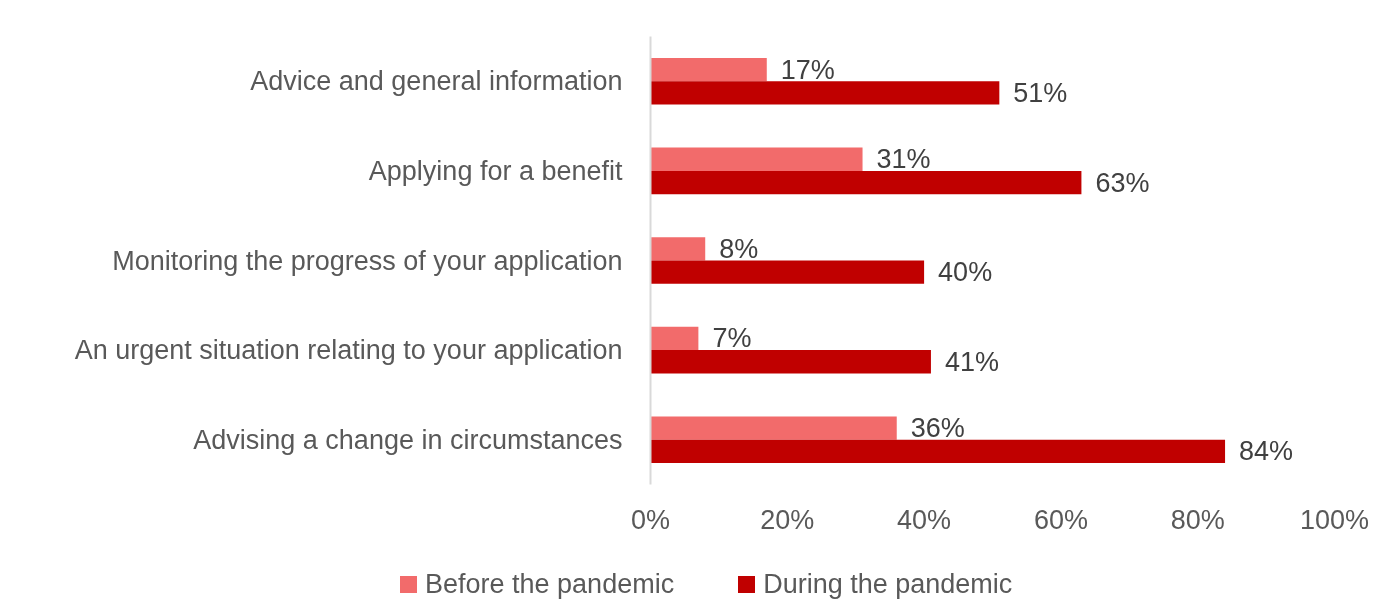  What do you see at coordinates (903, 159) in the screenshot?
I see `data-label: 31%` at bounding box center [903, 159].